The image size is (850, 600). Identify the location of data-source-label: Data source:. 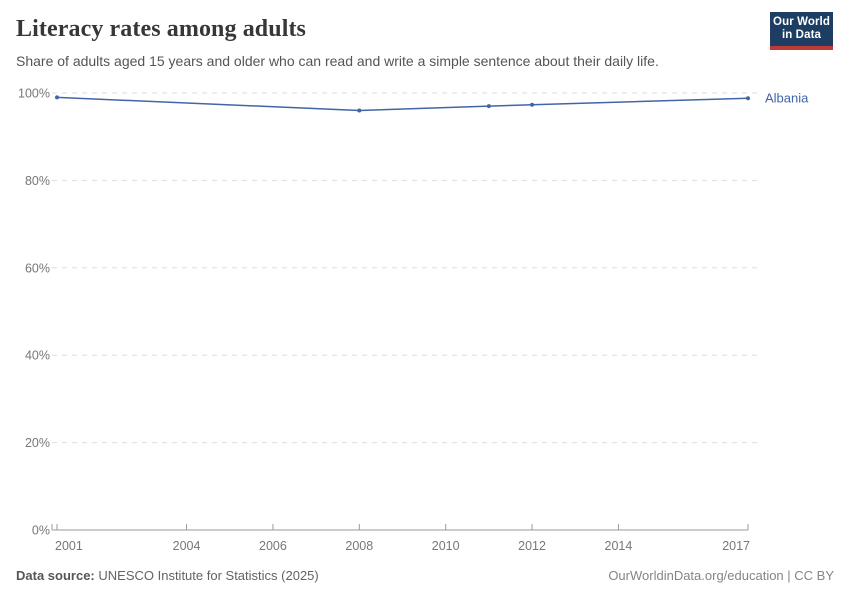
(55, 575).